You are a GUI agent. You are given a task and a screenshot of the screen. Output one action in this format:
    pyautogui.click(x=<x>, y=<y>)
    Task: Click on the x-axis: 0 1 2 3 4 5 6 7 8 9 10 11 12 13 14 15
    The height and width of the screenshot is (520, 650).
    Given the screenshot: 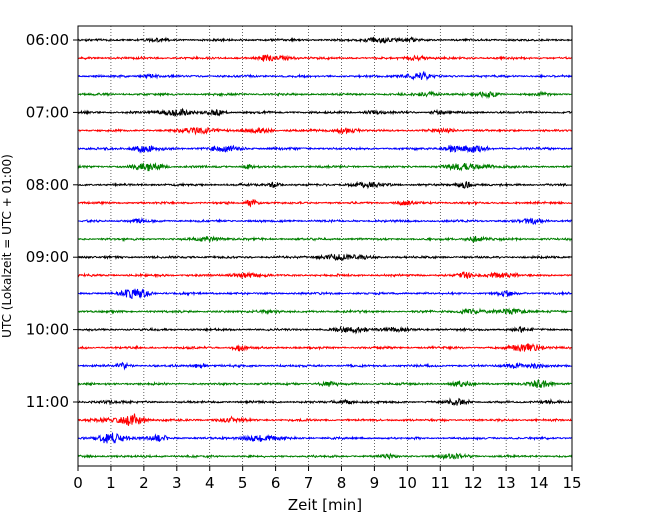 What is the action you would take?
    pyautogui.click(x=327, y=479)
    